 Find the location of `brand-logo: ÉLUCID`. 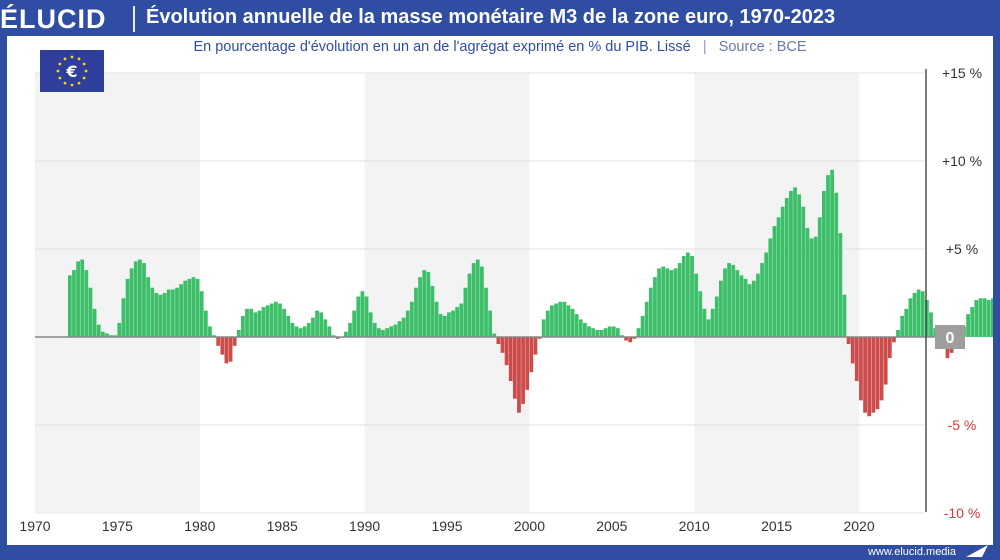

brand-logo: ÉLUCID is located at coordinates (53, 19).